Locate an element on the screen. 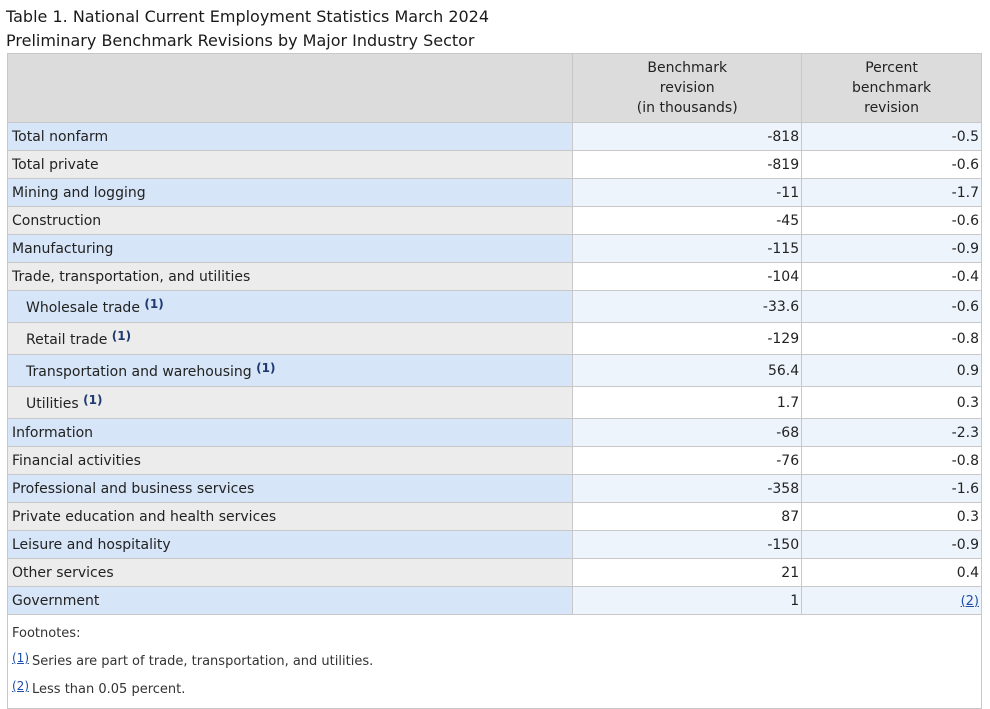 The height and width of the screenshot is (709, 990). row-label: Private education and health services is located at coordinates (290, 516).